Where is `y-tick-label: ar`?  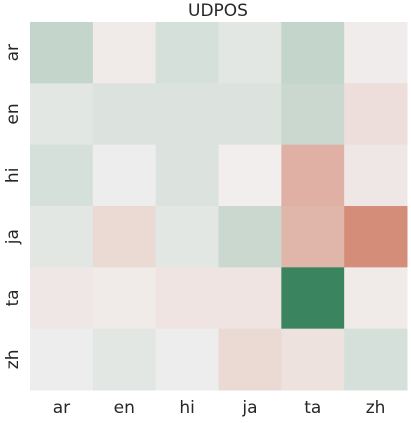
y-tick-label: ar is located at coordinates (13, 52).